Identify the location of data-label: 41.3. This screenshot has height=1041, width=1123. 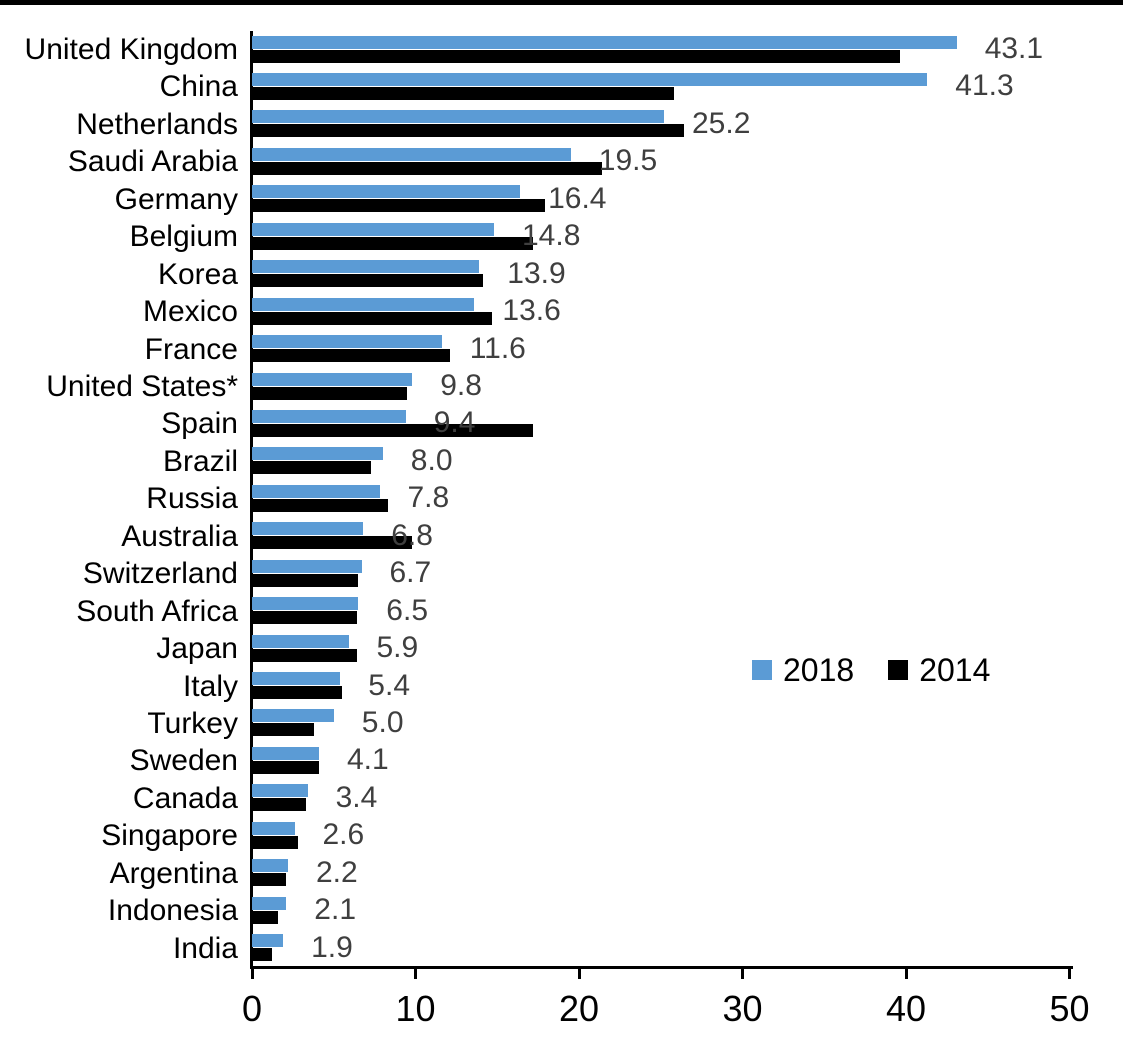
(984, 86).